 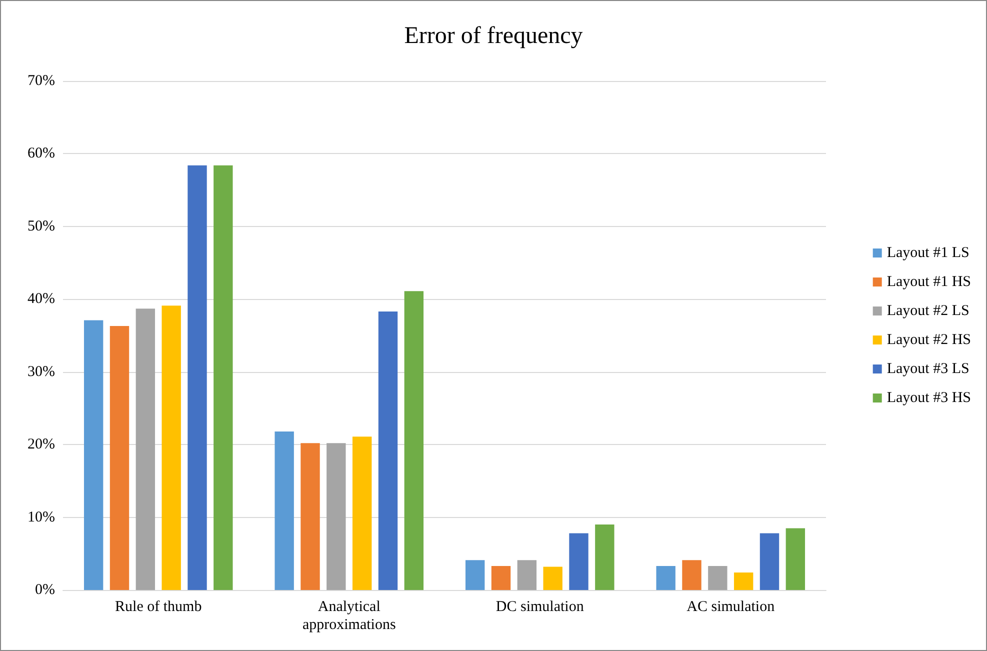 What do you see at coordinates (41, 444) in the screenshot?
I see `y-tick-label: 20%` at bounding box center [41, 444].